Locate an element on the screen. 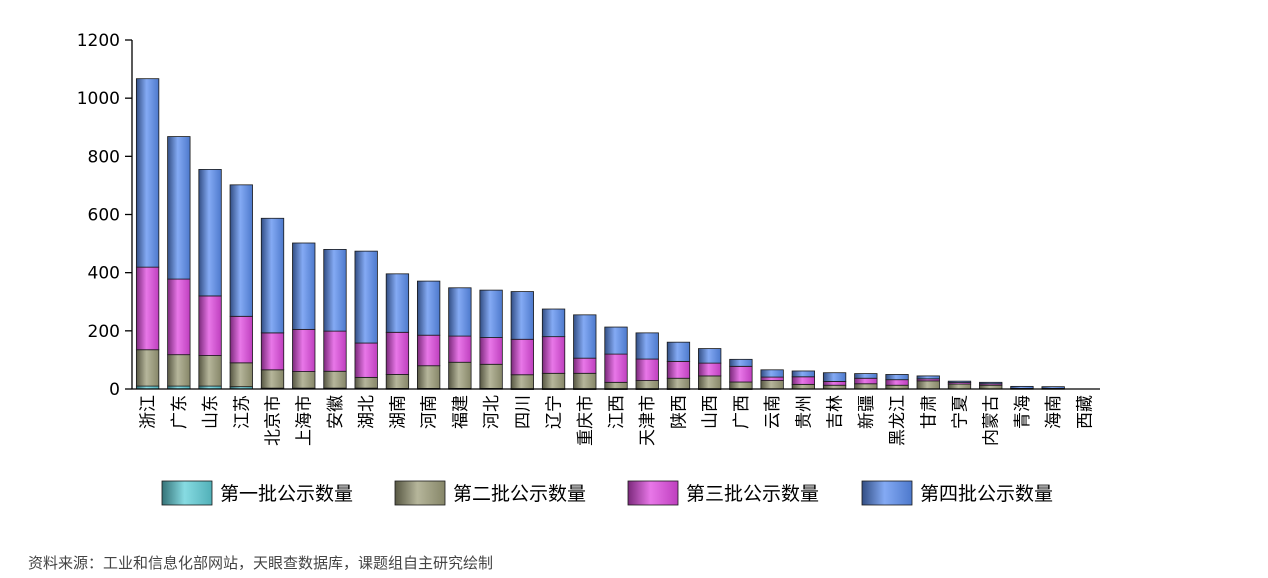 Image resolution: width=1268 pixels, height=578 pixels. x-tick-label: 上海市 is located at coordinates (305, 420).